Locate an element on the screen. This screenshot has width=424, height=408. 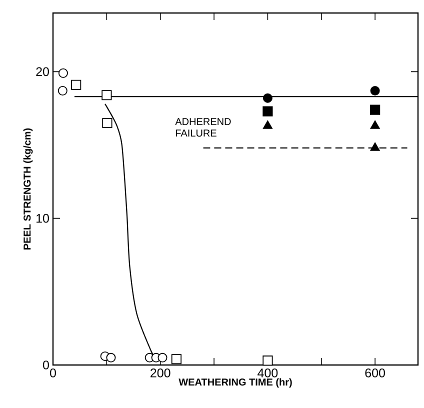
x-axis-title: WEATHERING TIME (hr) is located at coordinates (235, 383).